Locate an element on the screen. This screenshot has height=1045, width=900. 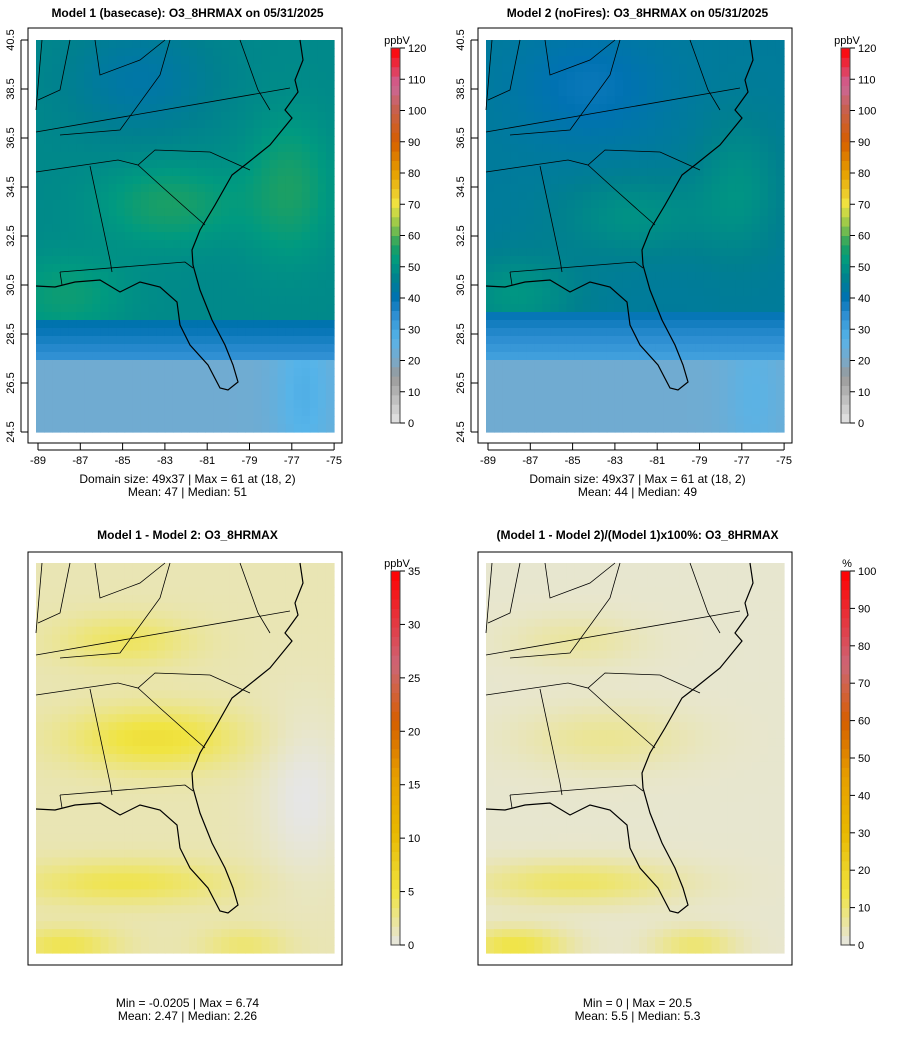
colorbar-tick-label: 120 is located at coordinates (867, 49).